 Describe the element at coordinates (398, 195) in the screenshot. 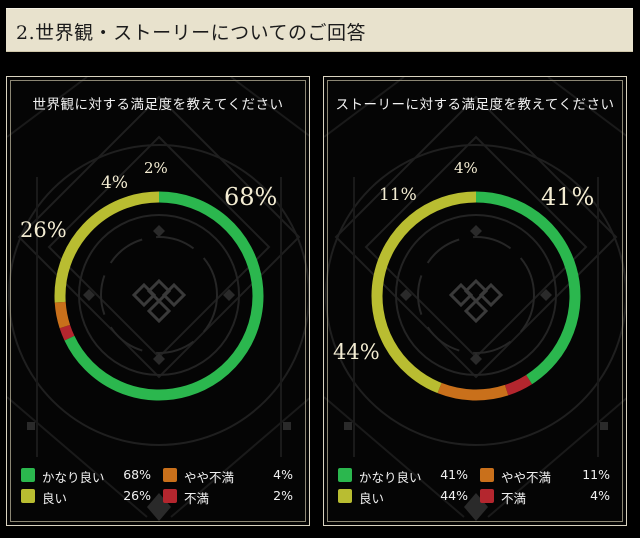

I see `pct-label-somewhat-bad: 11%` at that location.